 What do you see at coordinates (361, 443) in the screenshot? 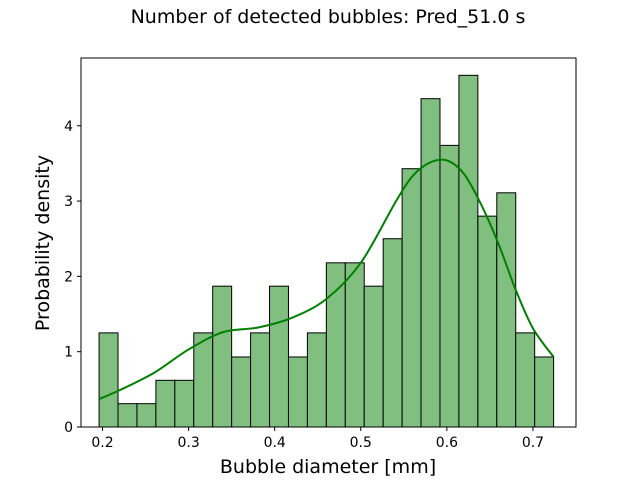
I see `x-tick-label-0.5: 0.5` at bounding box center [361, 443].